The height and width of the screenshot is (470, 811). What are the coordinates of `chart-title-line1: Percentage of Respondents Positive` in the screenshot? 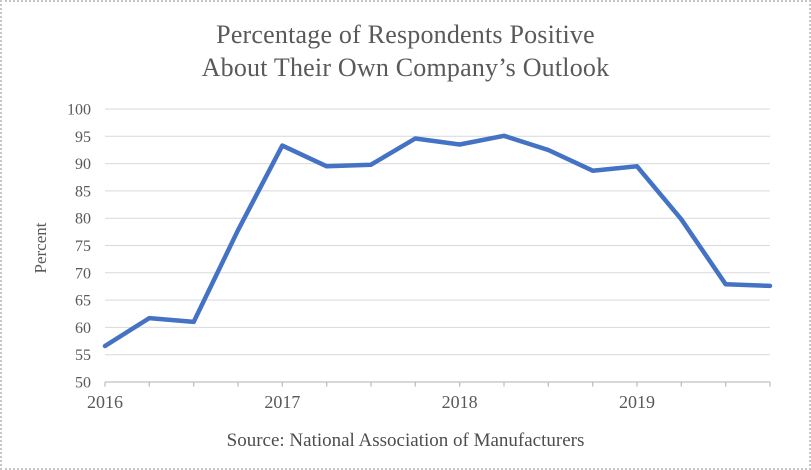 It's located at (405, 34).